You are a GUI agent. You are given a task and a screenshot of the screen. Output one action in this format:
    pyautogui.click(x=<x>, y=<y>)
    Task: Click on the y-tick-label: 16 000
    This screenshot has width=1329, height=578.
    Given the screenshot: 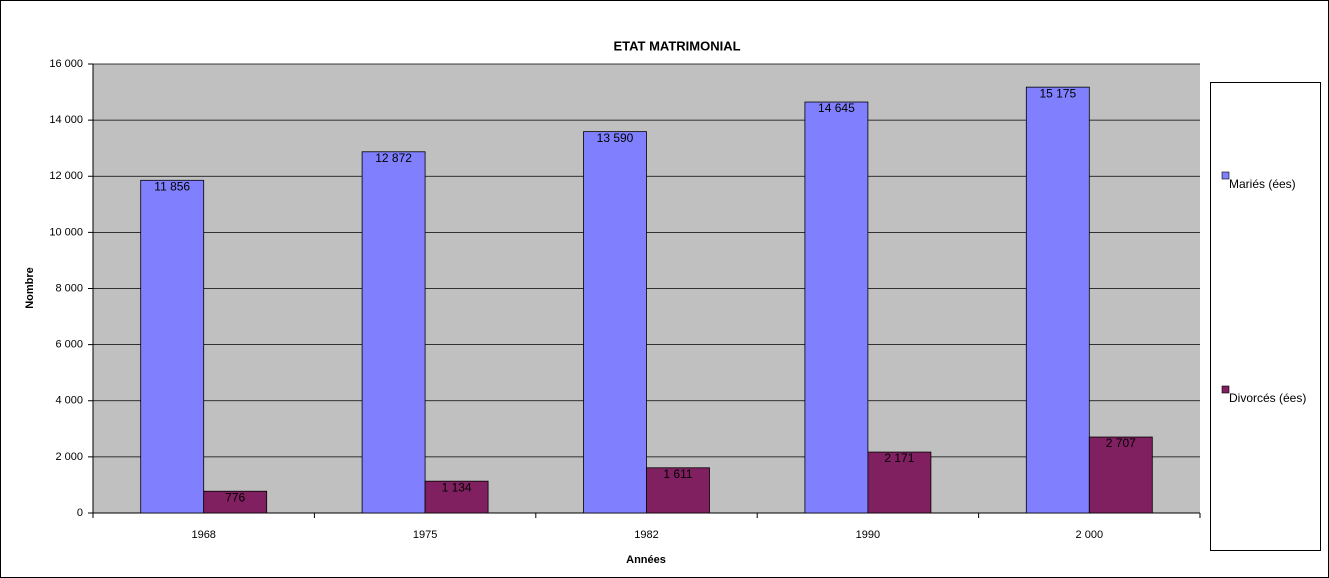 What is the action you would take?
    pyautogui.click(x=66, y=64)
    